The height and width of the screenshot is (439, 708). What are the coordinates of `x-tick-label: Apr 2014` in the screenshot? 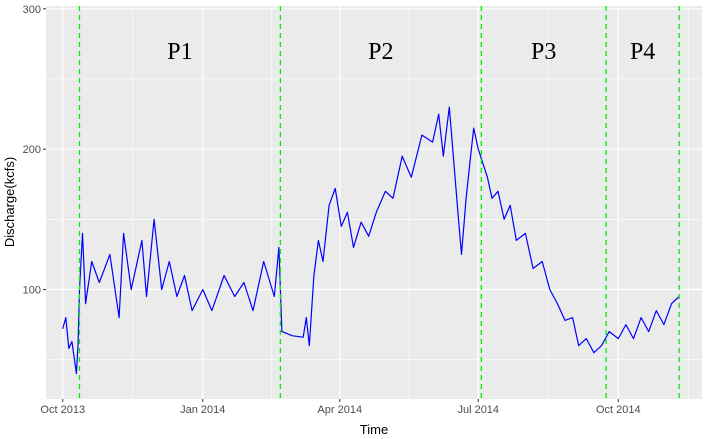 It's located at (339, 410).